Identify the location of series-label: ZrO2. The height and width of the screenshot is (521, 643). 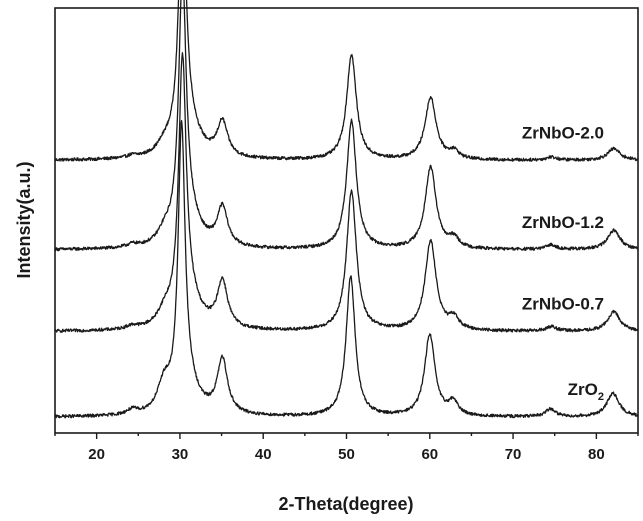
(586, 391).